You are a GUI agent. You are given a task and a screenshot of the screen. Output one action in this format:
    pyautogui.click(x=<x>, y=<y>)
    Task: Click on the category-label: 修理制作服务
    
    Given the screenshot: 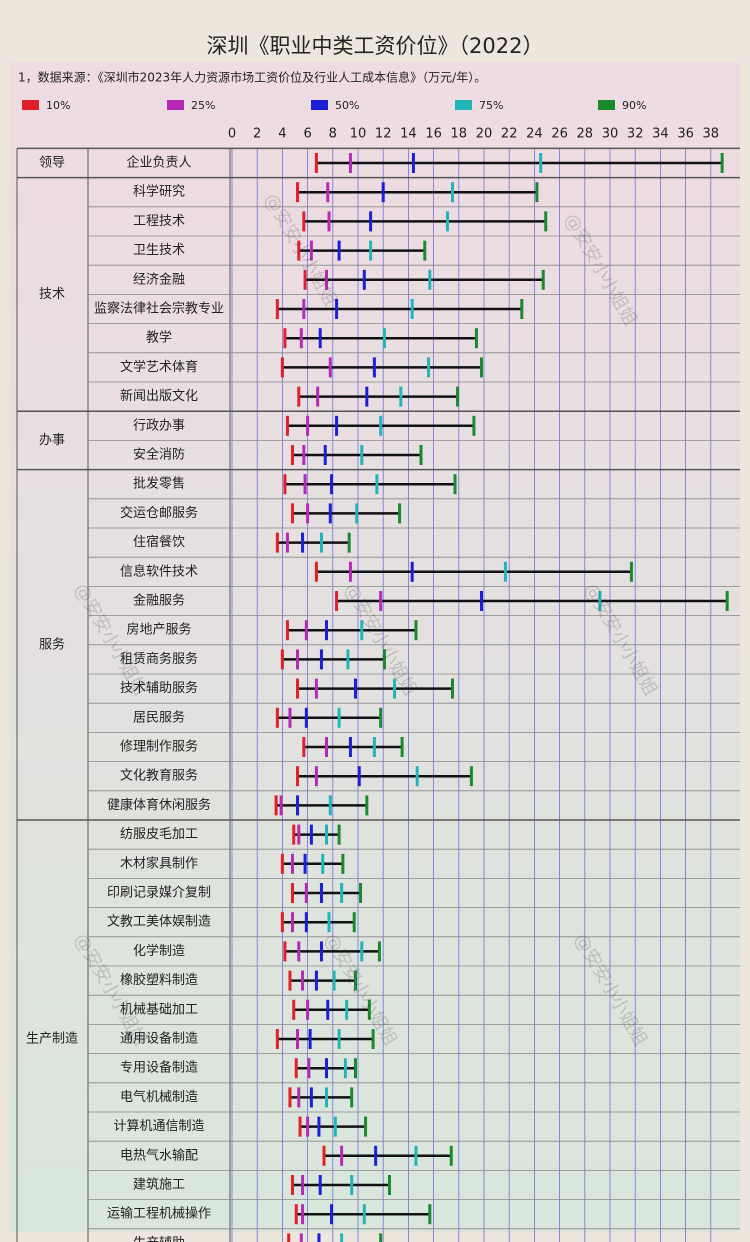 What is the action you would take?
    pyautogui.click(x=159, y=747)
    